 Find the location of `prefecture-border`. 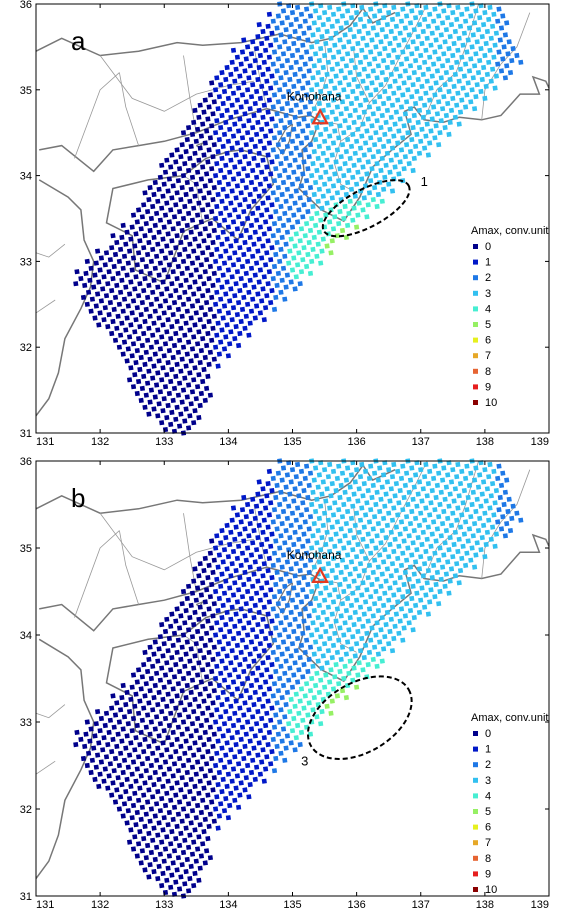

prefecture-border is located at coordinates (45, 306).